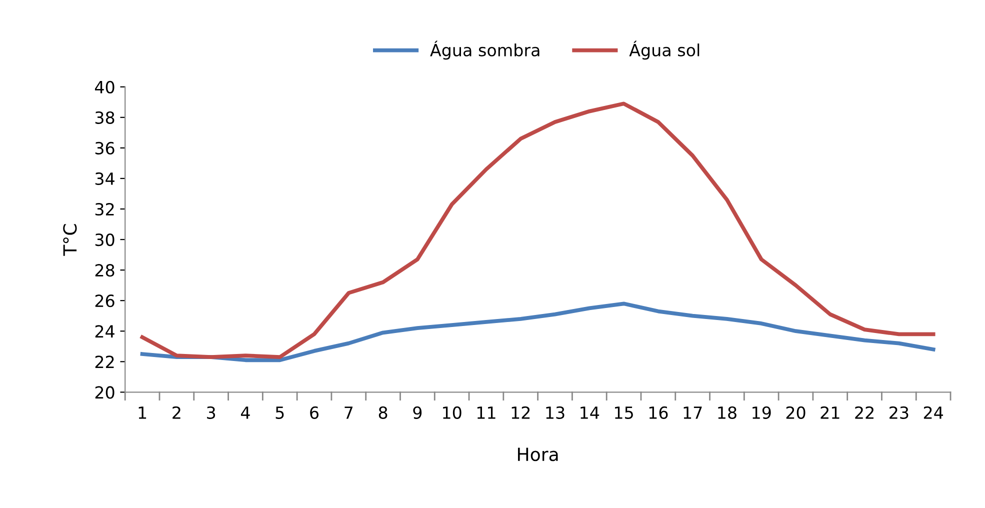 This screenshot has width=985, height=508. Describe the element at coordinates (538, 332) in the screenshot. I see `line-series` at that location.